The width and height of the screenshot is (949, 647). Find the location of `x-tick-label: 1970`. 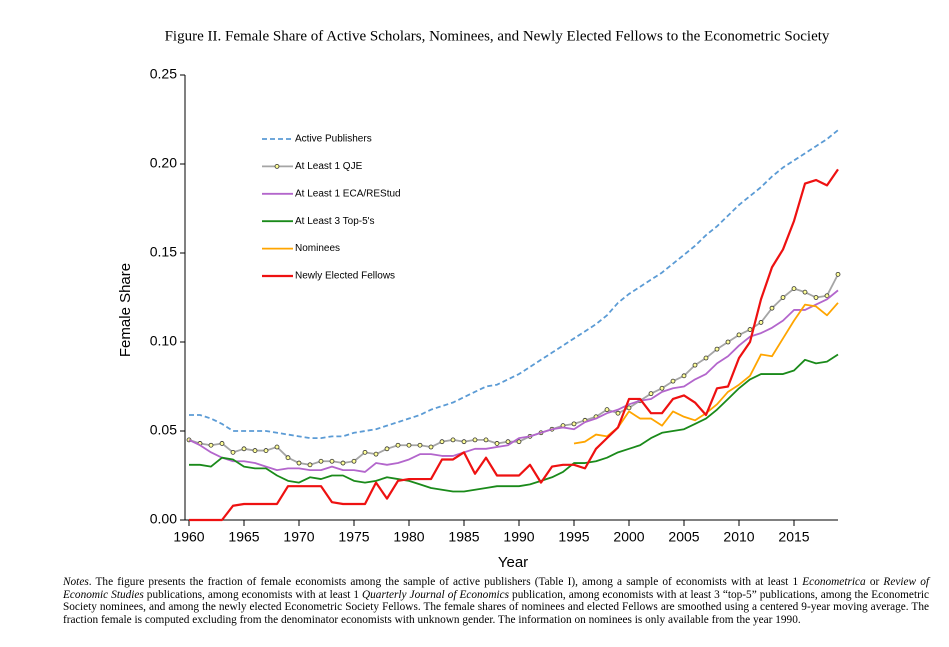

x-tick-label: 1970 is located at coordinates (298, 537).